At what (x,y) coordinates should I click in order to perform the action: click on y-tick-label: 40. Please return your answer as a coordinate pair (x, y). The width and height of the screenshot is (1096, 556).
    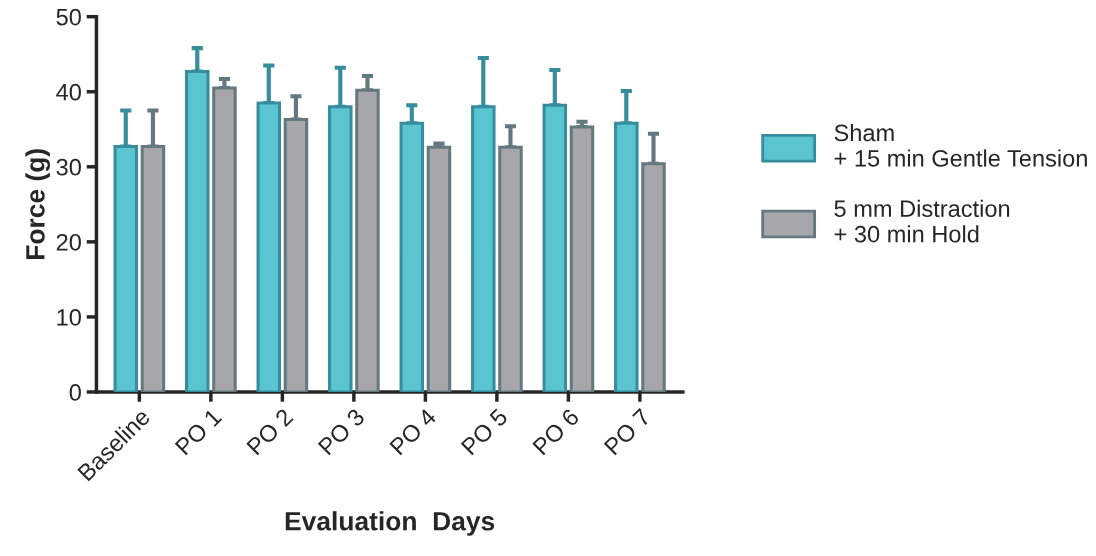
    Looking at the image, I should click on (68, 92).